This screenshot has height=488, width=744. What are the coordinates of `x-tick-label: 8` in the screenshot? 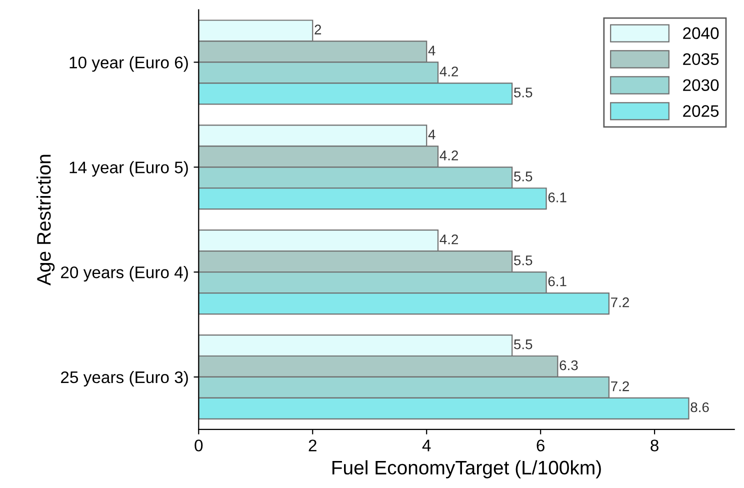 It's located at (654, 446).